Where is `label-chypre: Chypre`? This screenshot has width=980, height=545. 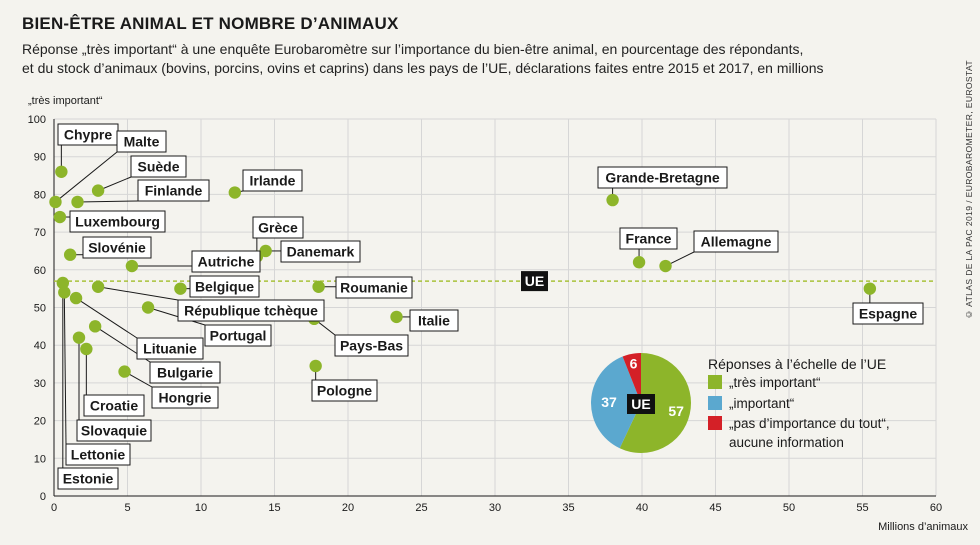
label-chypre: Chypre is located at coordinates (88, 134).